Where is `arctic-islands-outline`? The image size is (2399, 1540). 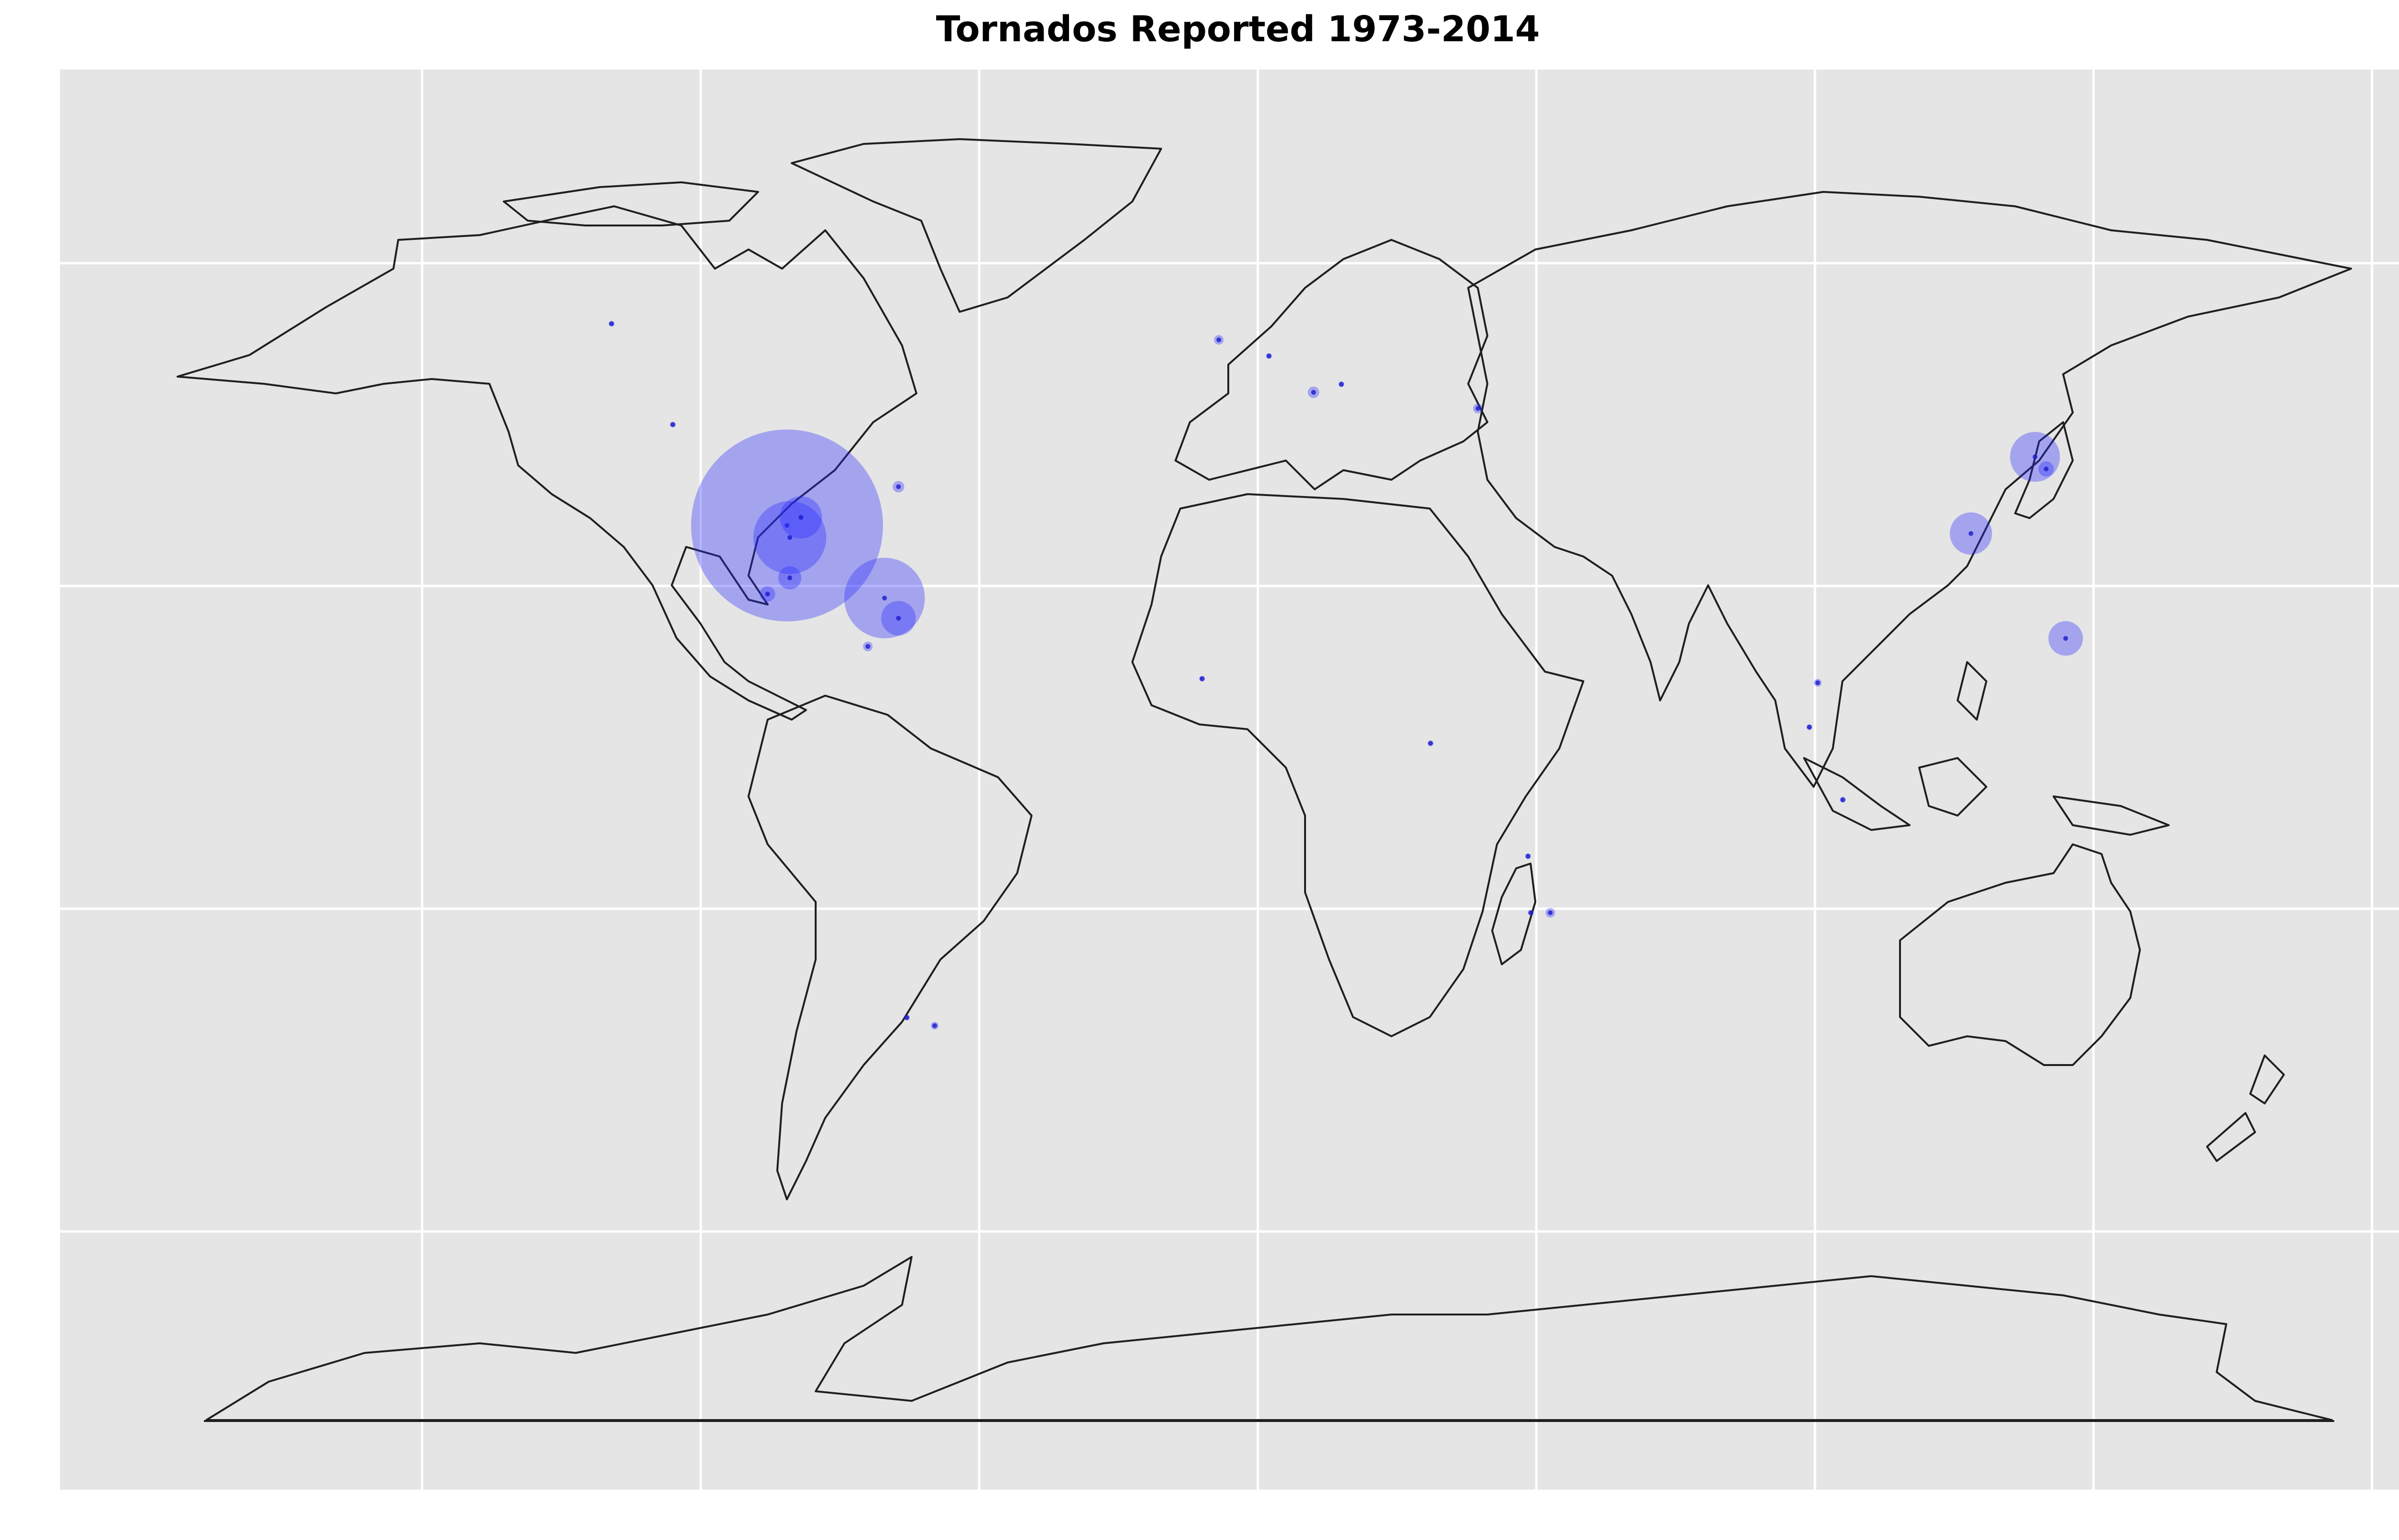
arctic-islands-outline is located at coordinates (631, 203).